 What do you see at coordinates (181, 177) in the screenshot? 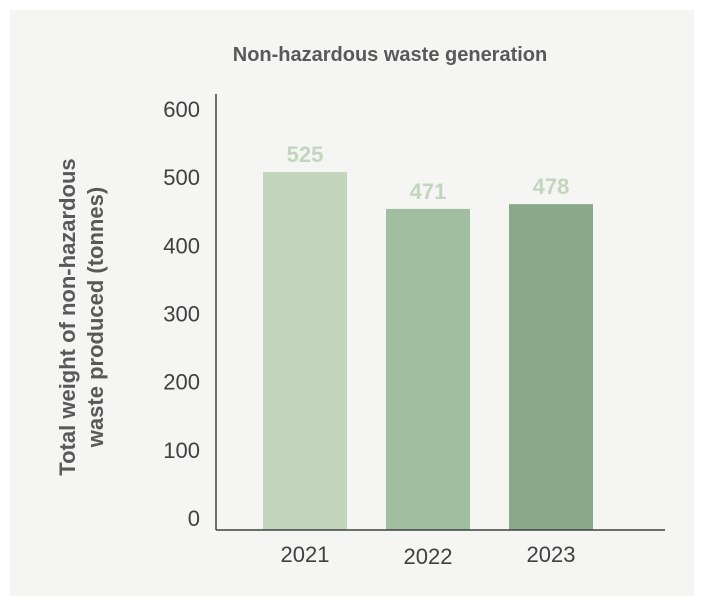
I see `y-tick-label: 500` at bounding box center [181, 177].